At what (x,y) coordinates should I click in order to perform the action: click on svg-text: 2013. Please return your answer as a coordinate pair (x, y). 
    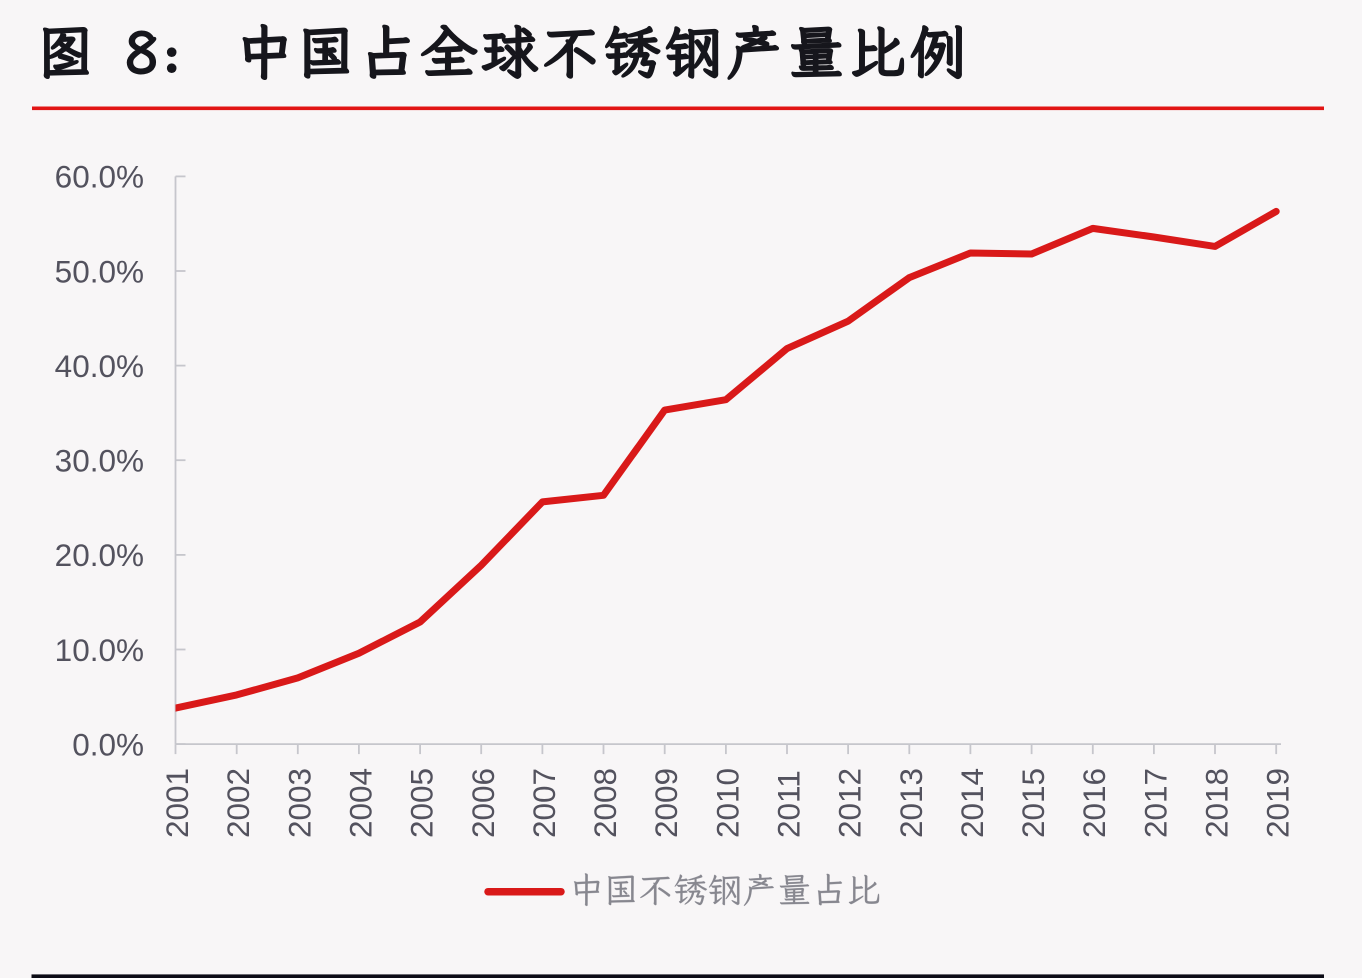
    Looking at the image, I should click on (911, 803).